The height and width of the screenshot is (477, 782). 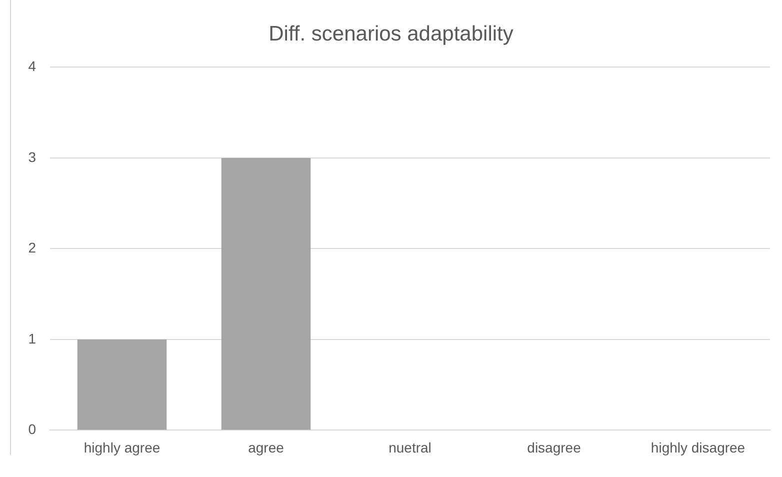 I want to click on y-tick-label: 3, so click(x=32, y=156).